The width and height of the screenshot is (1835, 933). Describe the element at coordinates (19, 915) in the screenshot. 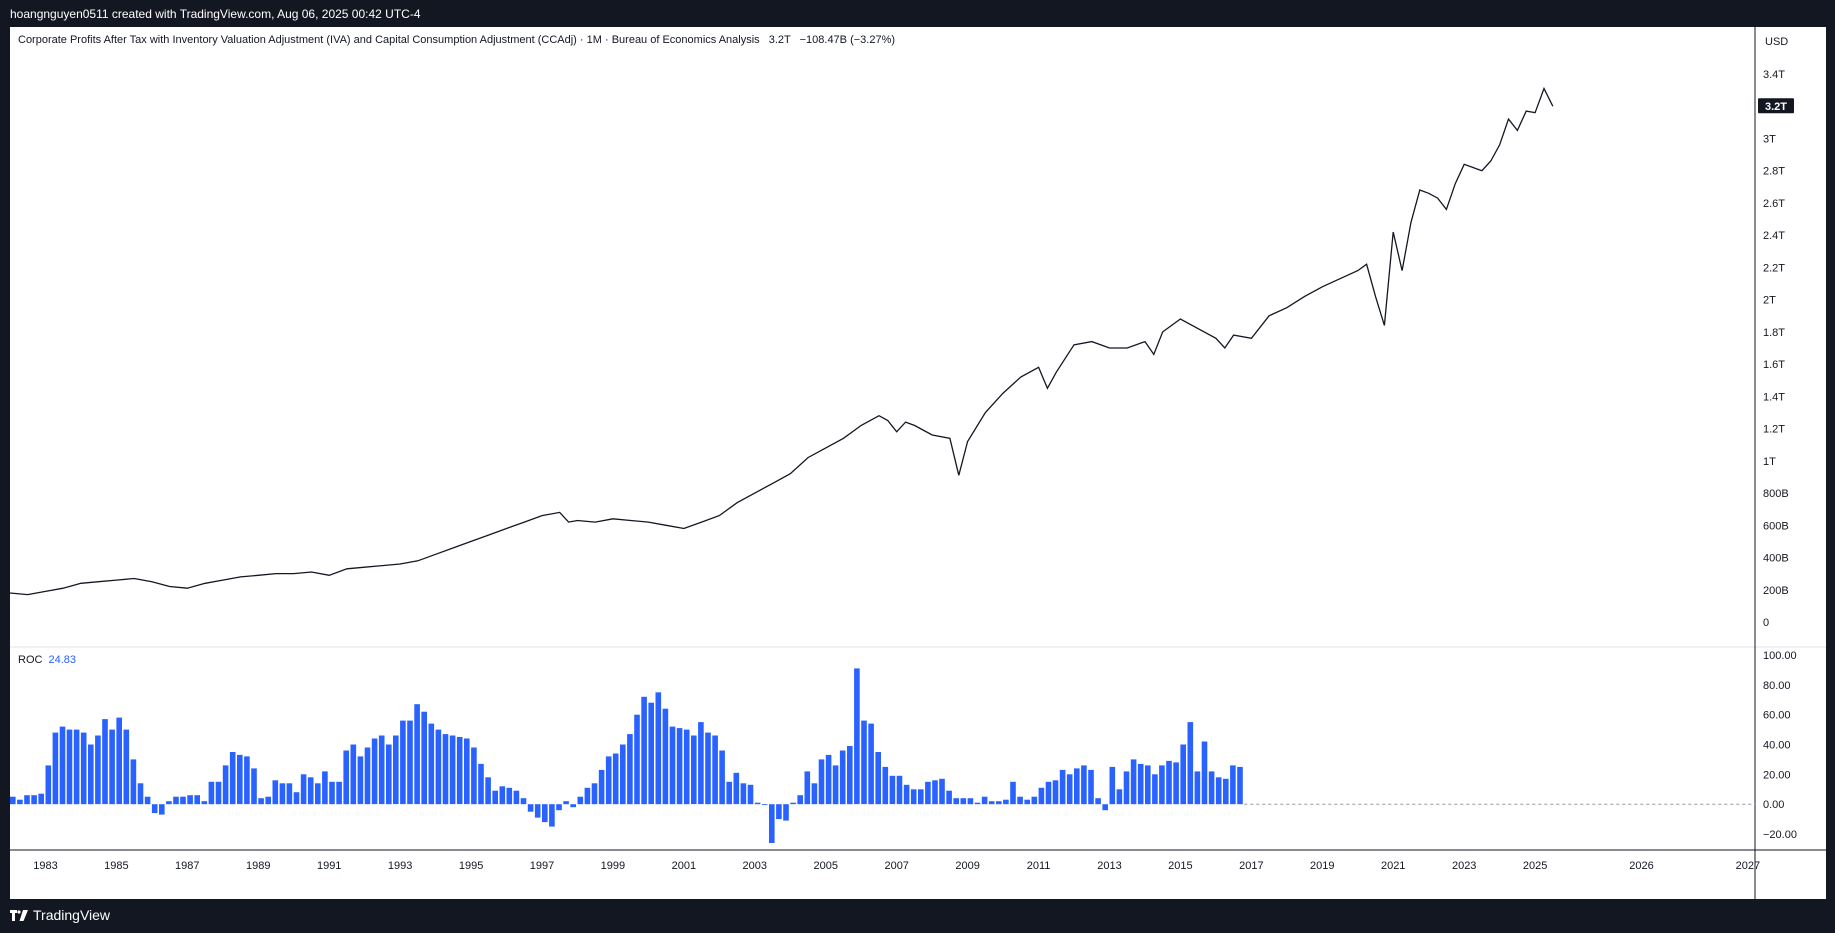

I see `tradingview-logo-icon` at that location.